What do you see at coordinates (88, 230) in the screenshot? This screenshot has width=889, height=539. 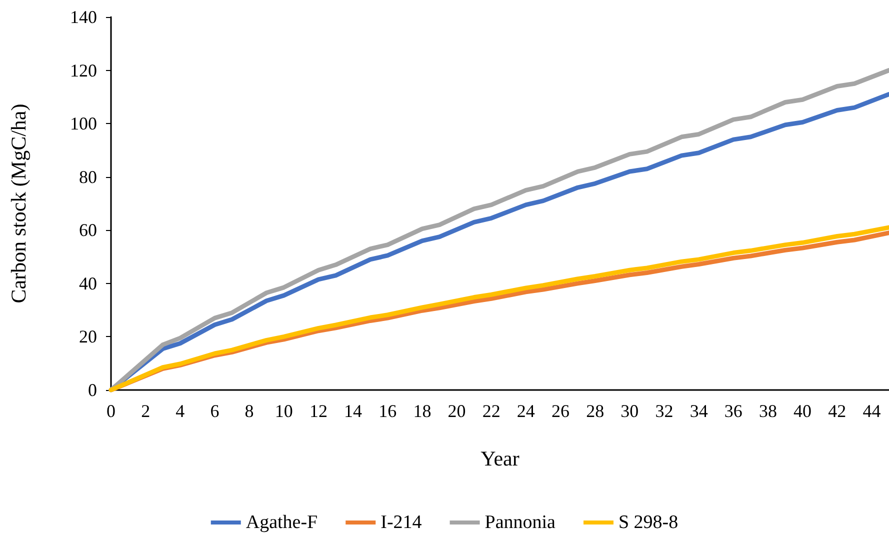 I see `y-tick-label: 60` at bounding box center [88, 230].